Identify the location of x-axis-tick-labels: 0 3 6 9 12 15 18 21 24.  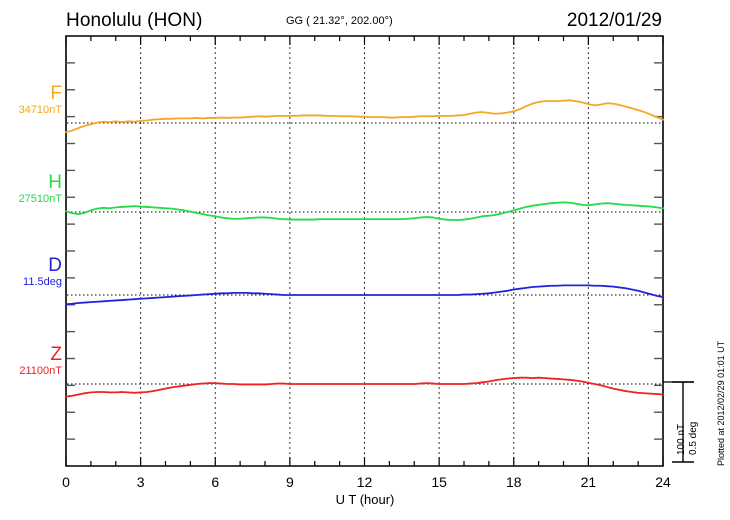
(366, 482).